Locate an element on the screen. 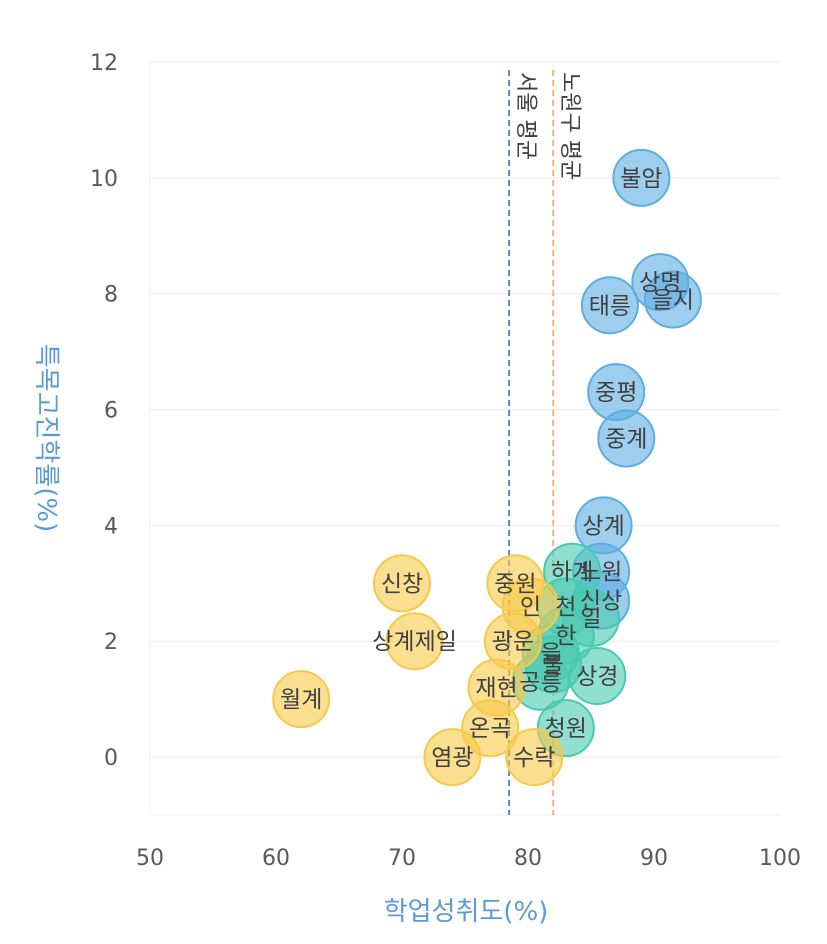 The width and height of the screenshot is (827, 944). bubble-label: 수락 is located at coordinates (534, 758).